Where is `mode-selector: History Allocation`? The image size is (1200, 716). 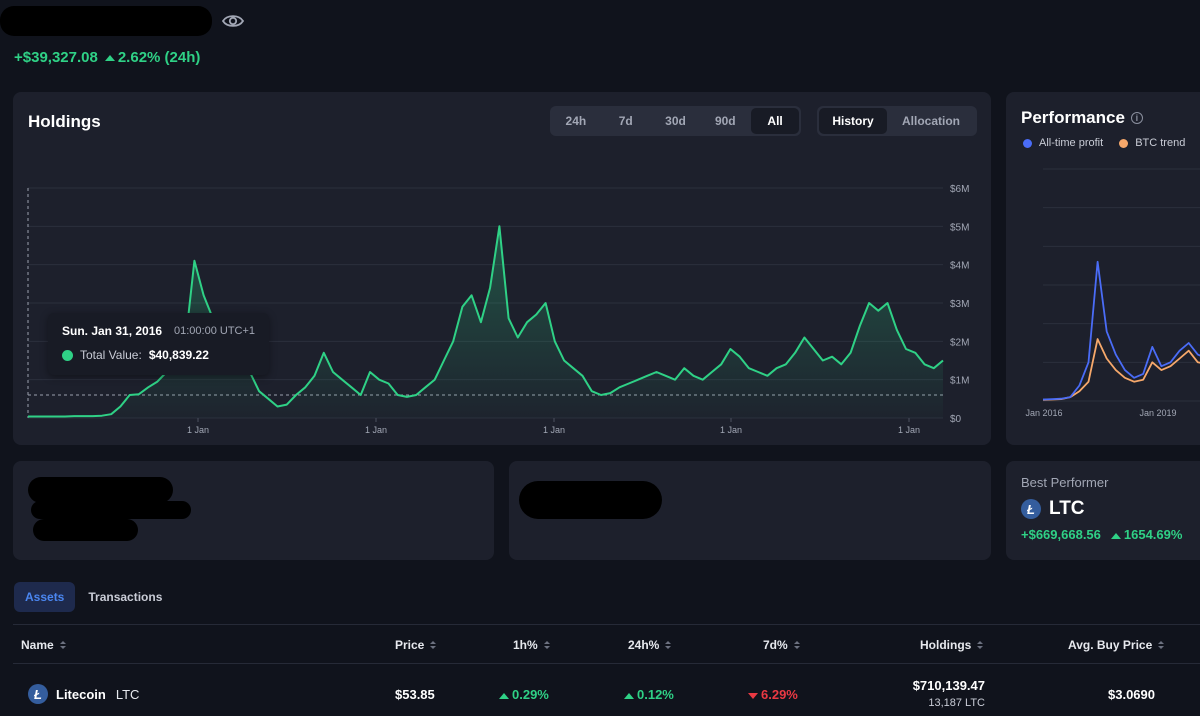
mode-selector: History Allocation is located at coordinates (897, 121).